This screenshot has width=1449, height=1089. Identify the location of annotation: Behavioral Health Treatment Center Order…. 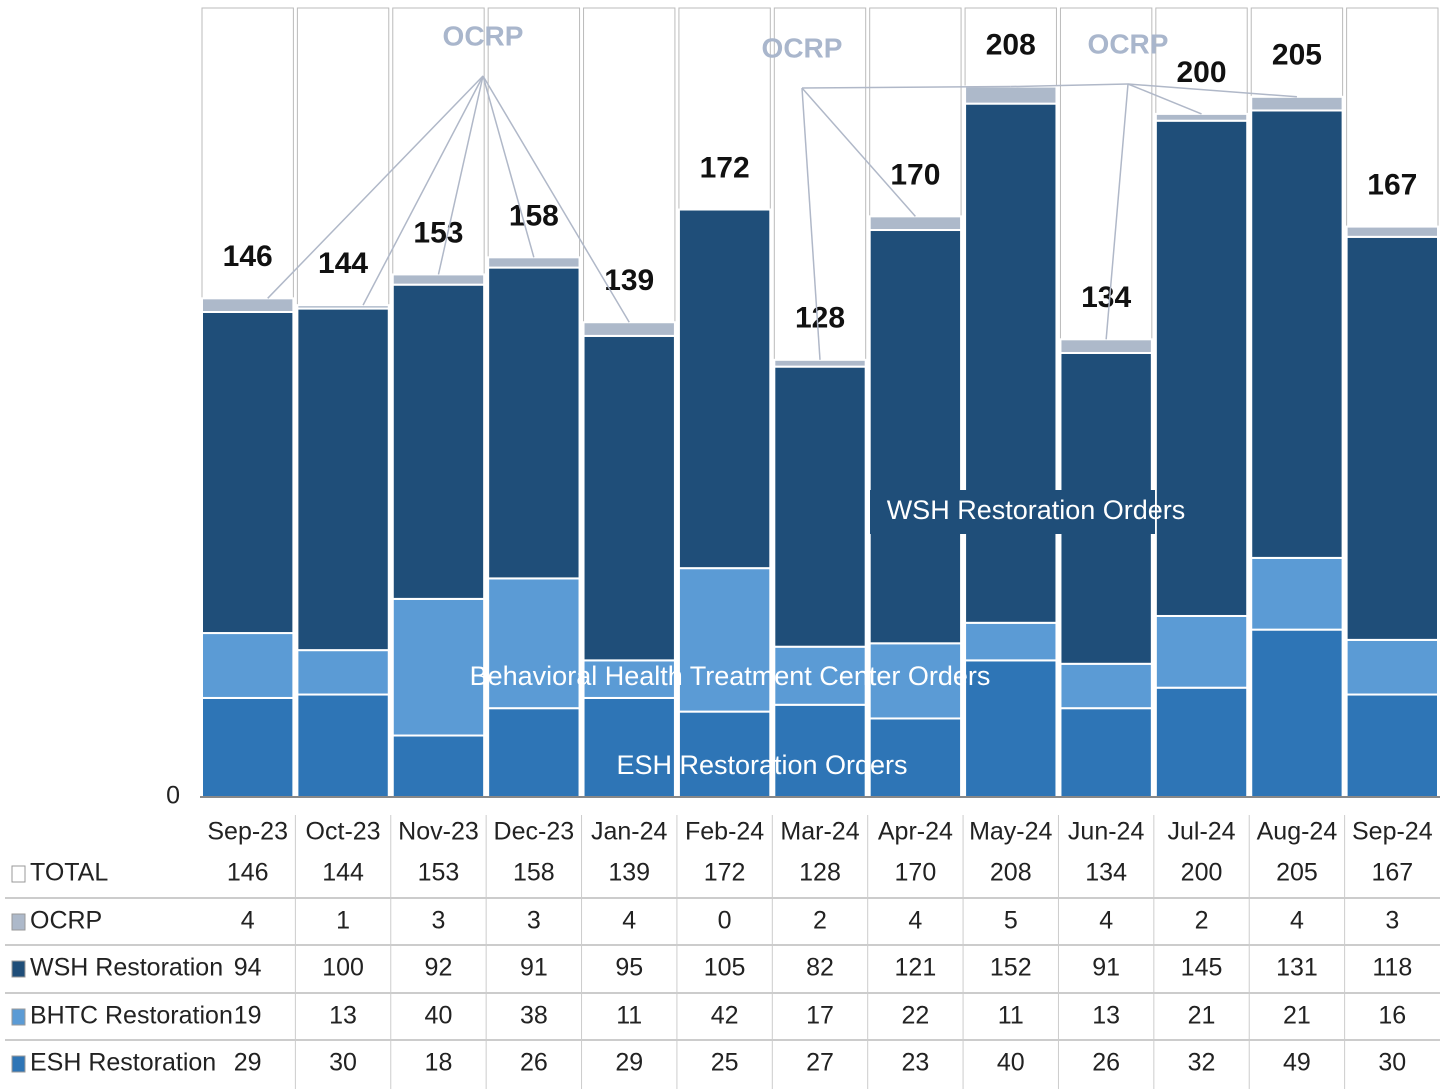
(730, 676).